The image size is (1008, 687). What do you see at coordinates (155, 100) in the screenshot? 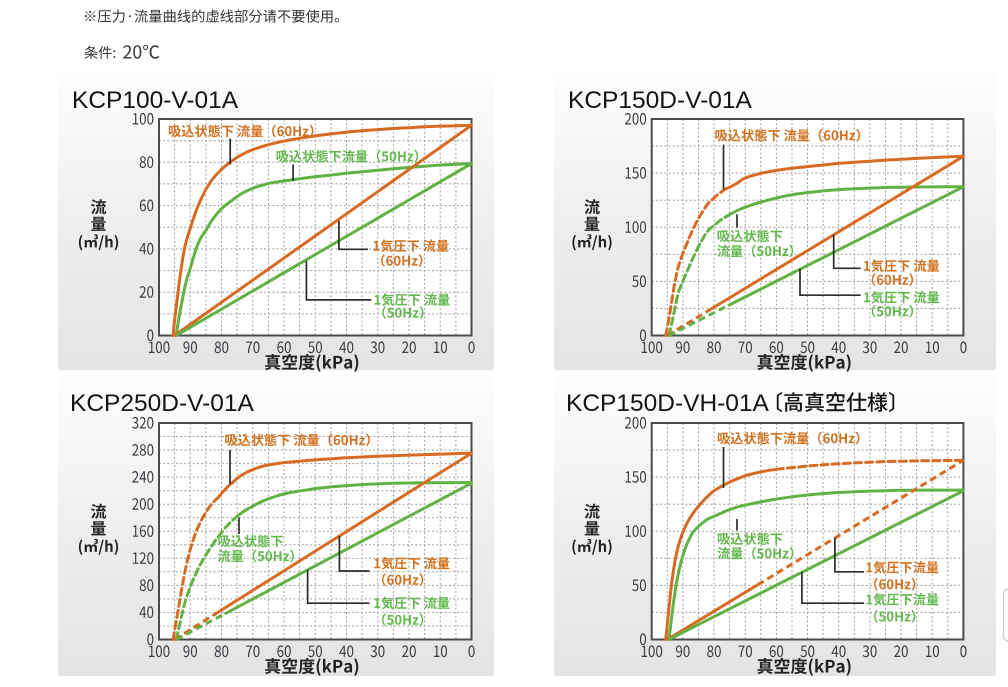
I see `svg-text: KCP100-V-01A` at bounding box center [155, 100].